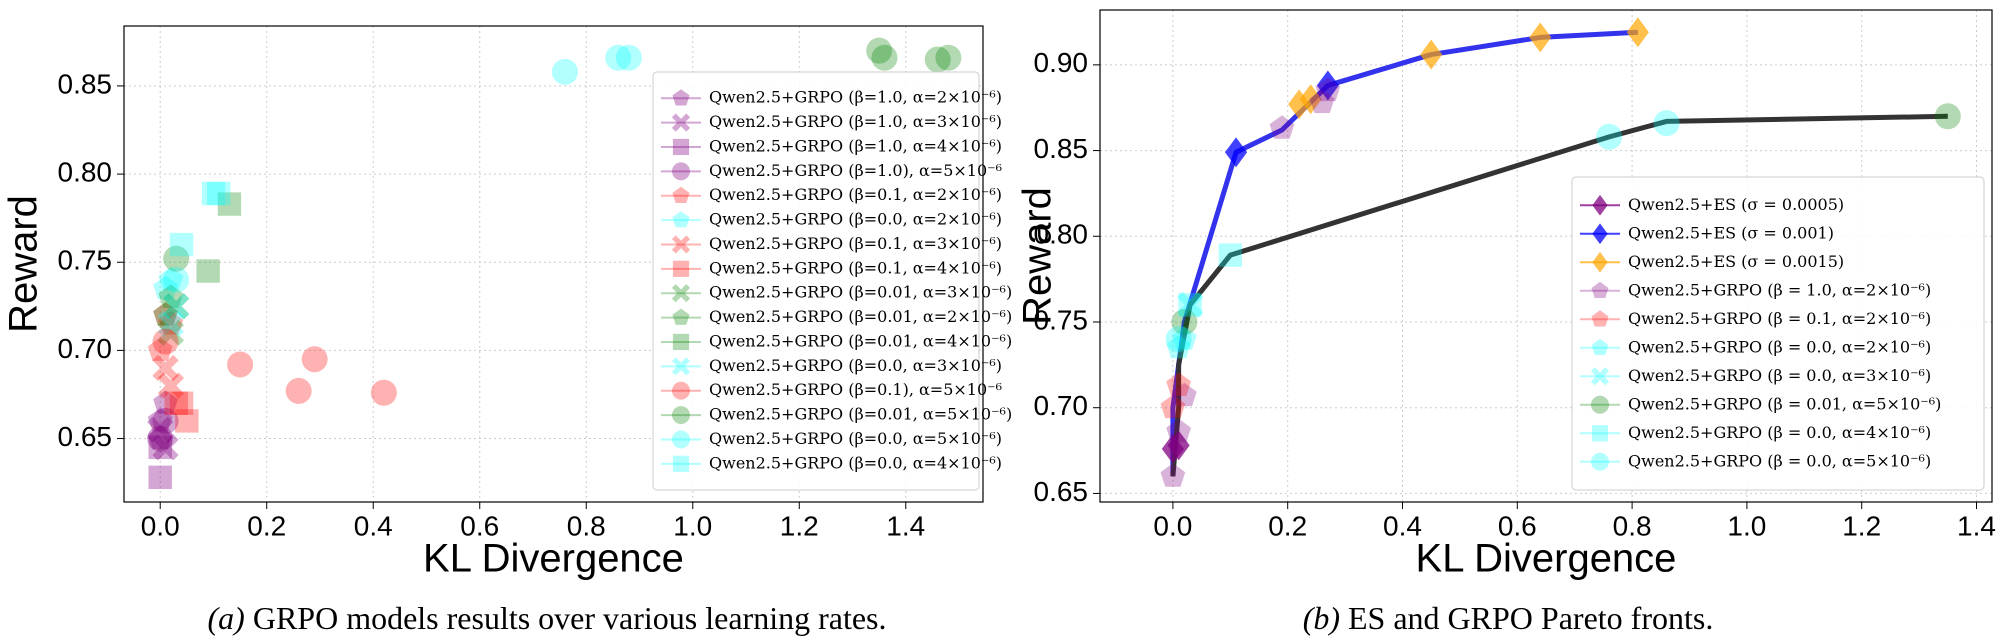 This screenshot has height=642, width=2005. I want to click on legend-label: Qwen2.5+GRPO (β=0.01, α=5×10⁻⁶), so click(860, 414).